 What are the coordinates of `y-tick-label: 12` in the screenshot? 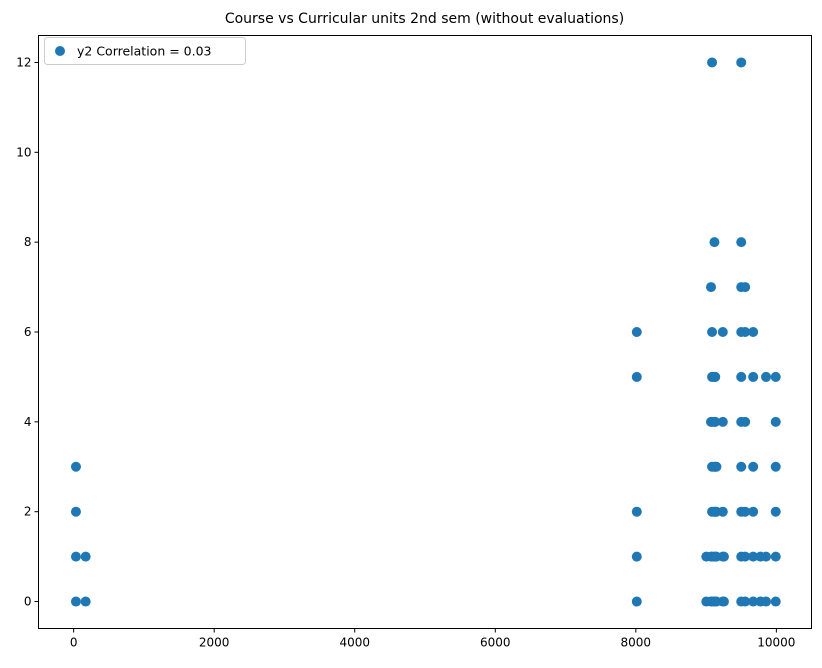 It's located at (23, 62).